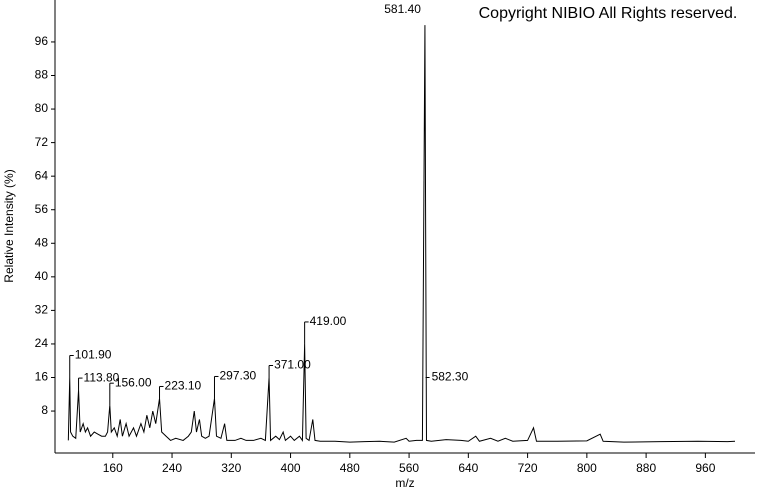  I want to click on peak-label: 419.00, so click(328, 321).